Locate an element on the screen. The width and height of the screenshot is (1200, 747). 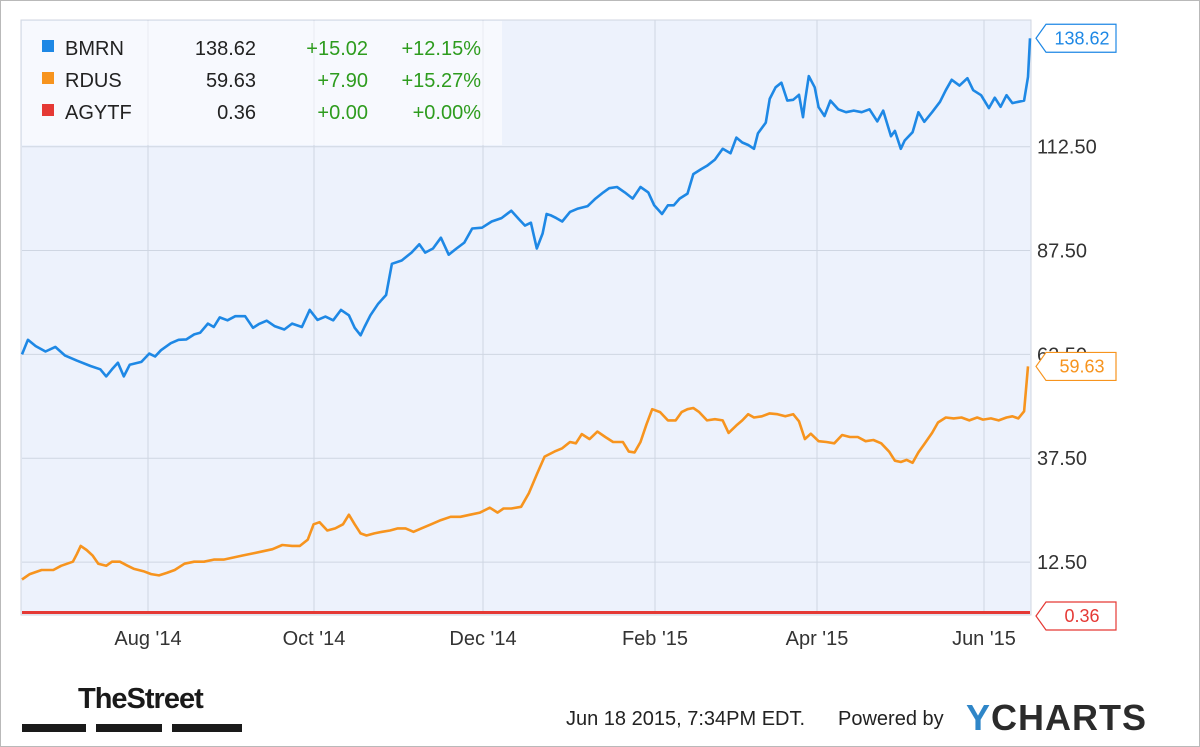
legend-last-value: 59.63 is located at coordinates (231, 81).